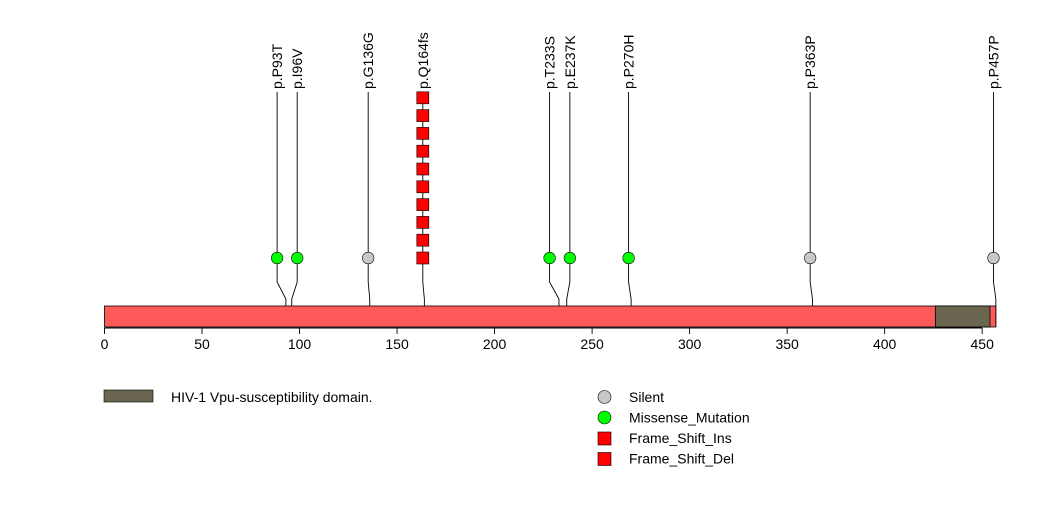  Describe the element at coordinates (592, 344) in the screenshot. I see `x-tick-label-5: 250` at that location.